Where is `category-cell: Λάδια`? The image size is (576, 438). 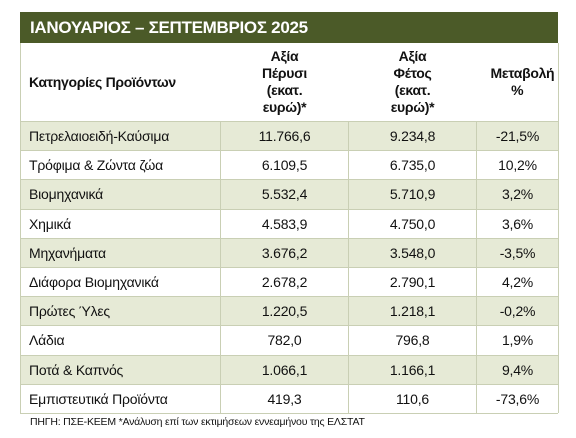
category-cell: Λάδια is located at coordinates (120, 340).